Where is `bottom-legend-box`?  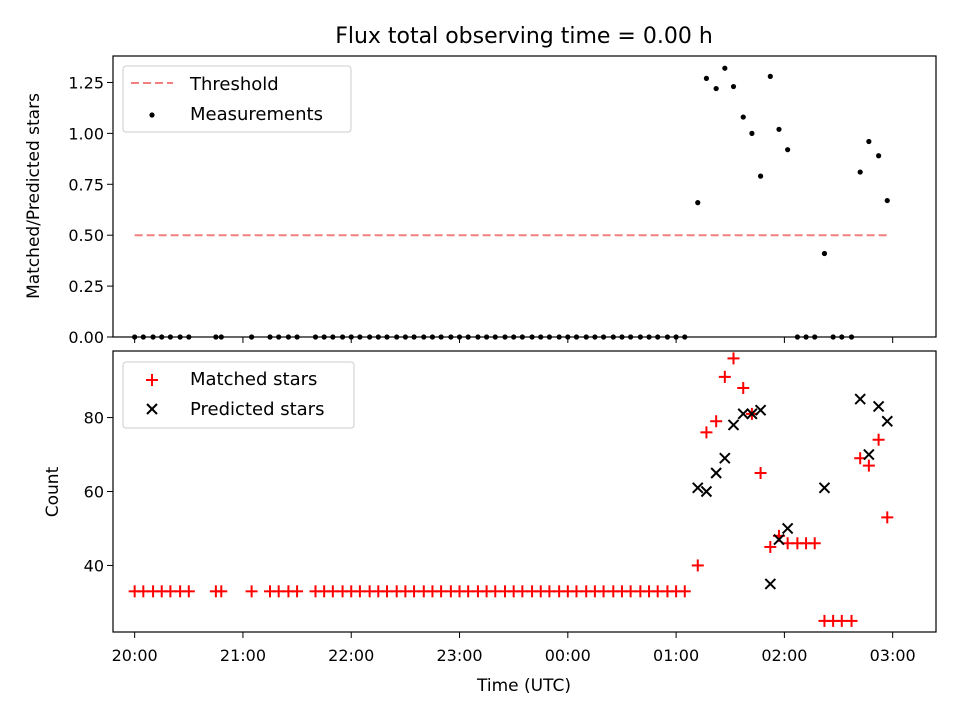
bottom-legend-box is located at coordinates (238, 395).